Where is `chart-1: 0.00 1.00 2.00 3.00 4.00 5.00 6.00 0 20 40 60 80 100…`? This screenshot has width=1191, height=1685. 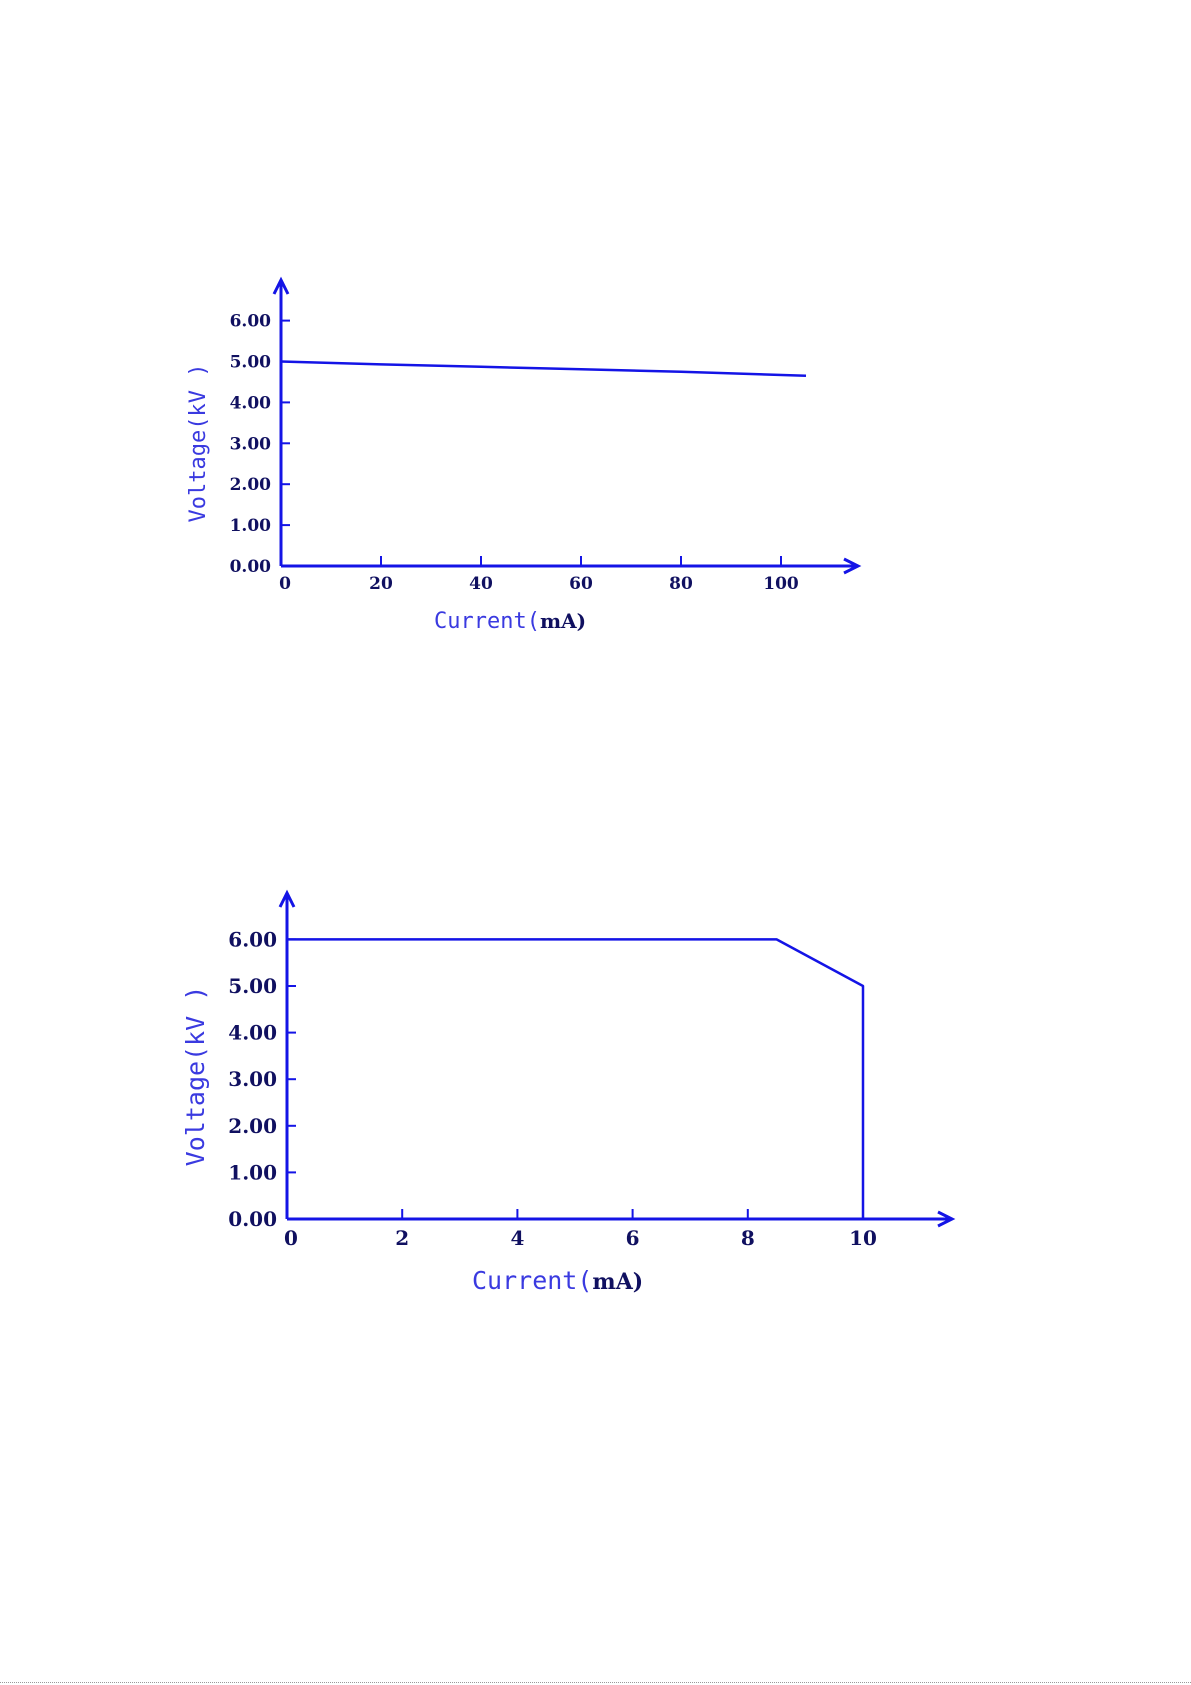
chart-1: 0.00 1.00 2.00 3.00 4.00 5.00 6.00 0 20 40 60 80 100… is located at coordinates (524, 455).